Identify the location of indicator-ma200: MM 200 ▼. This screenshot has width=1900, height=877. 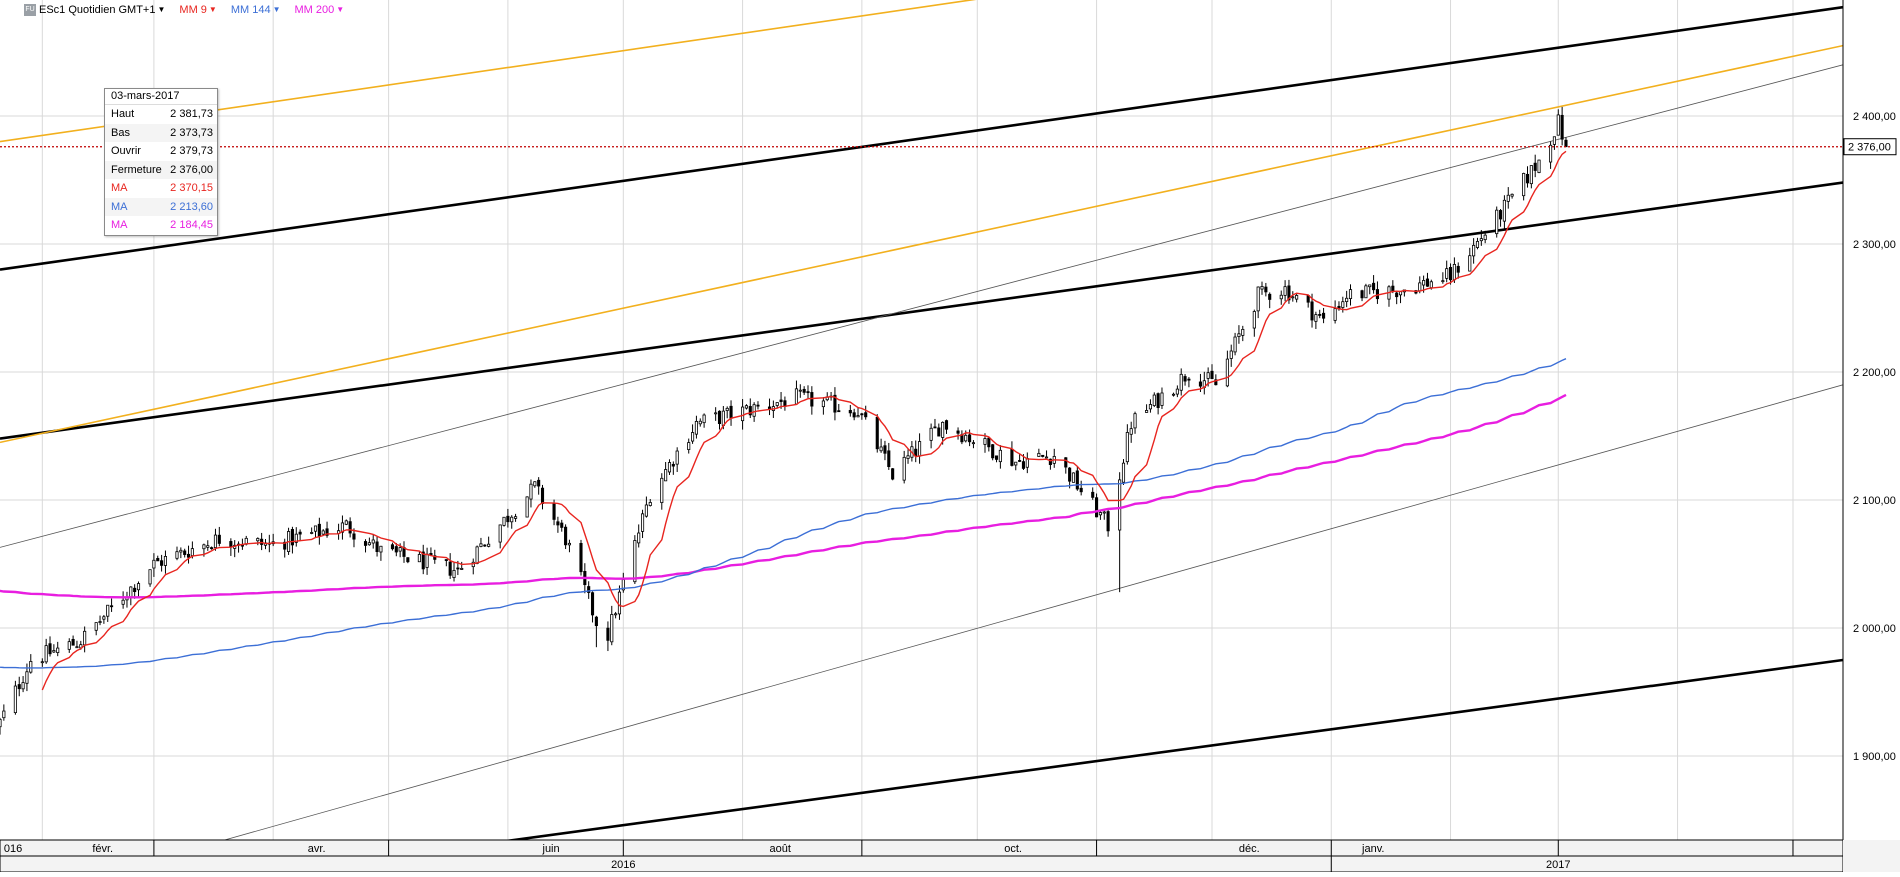
(320, 10).